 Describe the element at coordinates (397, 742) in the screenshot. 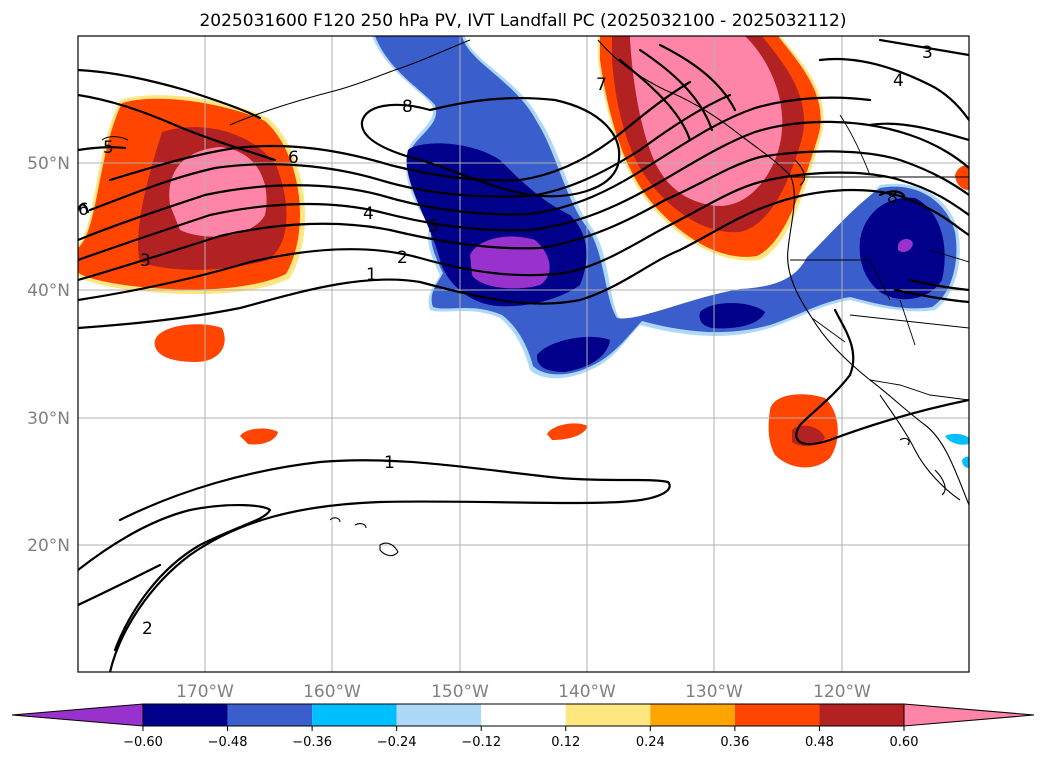

I see `colorbar-tick-label: −0.24` at that location.